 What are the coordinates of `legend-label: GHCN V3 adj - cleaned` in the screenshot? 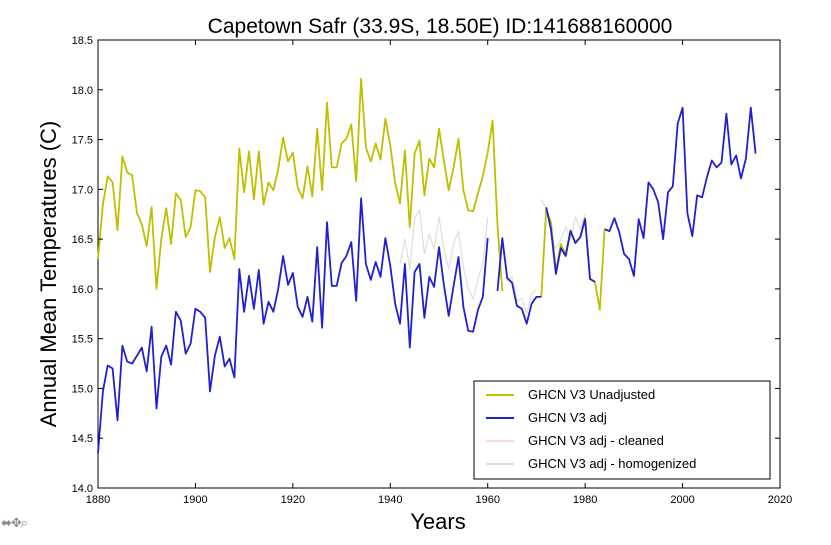 It's located at (596, 440).